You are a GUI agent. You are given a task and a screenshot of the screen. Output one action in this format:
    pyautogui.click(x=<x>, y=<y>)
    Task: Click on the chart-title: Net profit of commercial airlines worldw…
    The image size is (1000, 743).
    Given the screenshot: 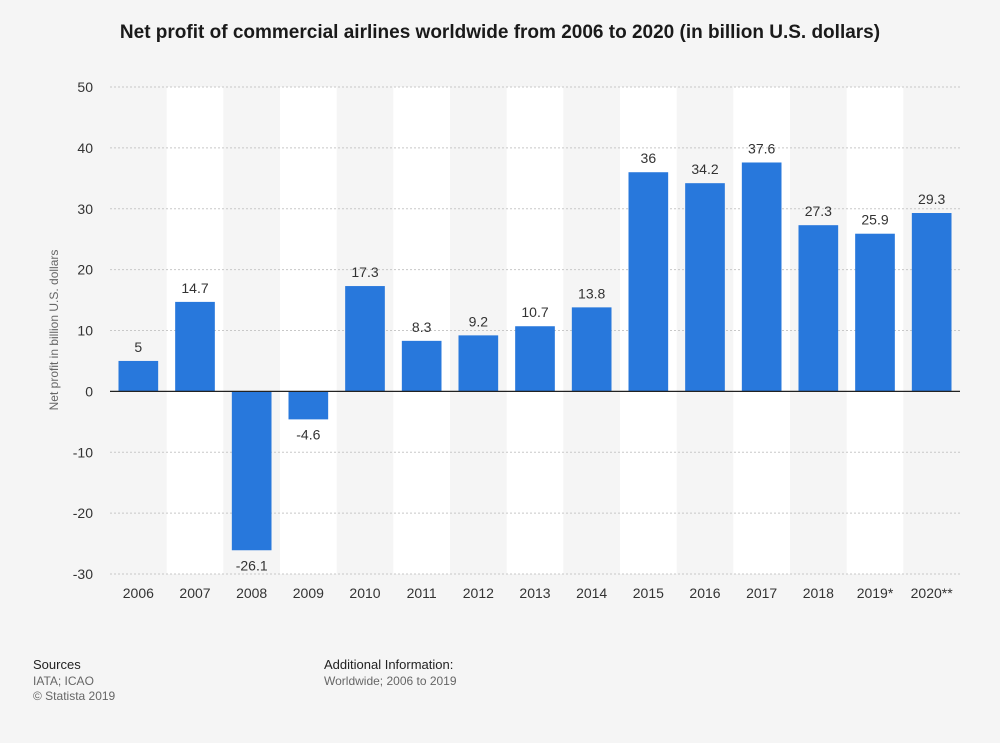 What is the action you would take?
    pyautogui.click(x=500, y=32)
    